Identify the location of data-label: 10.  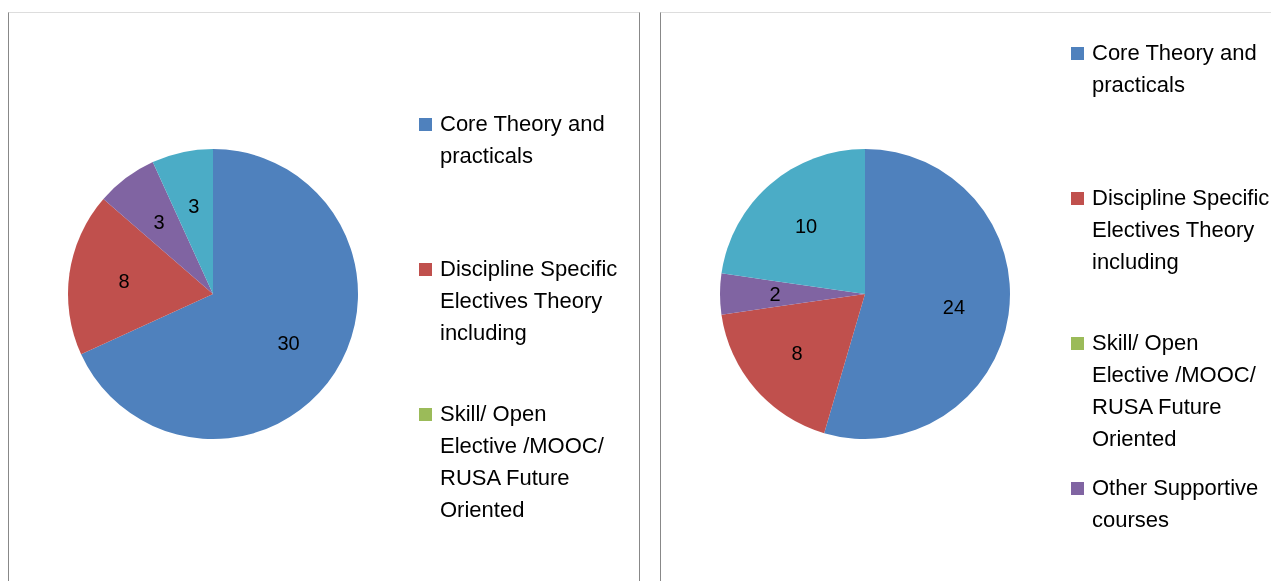
(806, 226).